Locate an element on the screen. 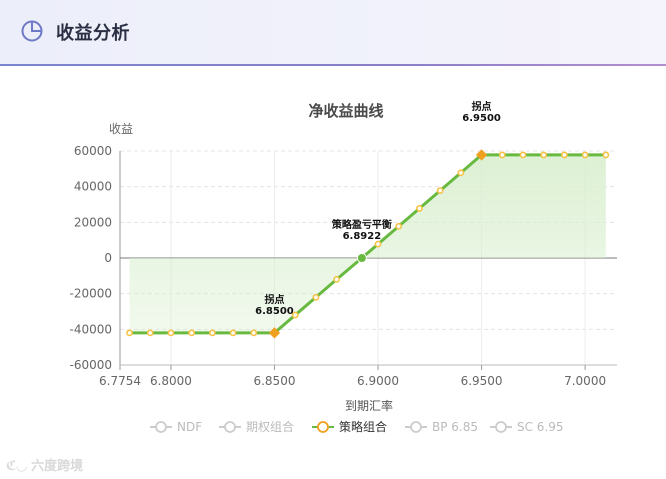 Image resolution: width=666 pixels, height=479 pixels. y-tick-label: -60000 is located at coordinates (90, 365).